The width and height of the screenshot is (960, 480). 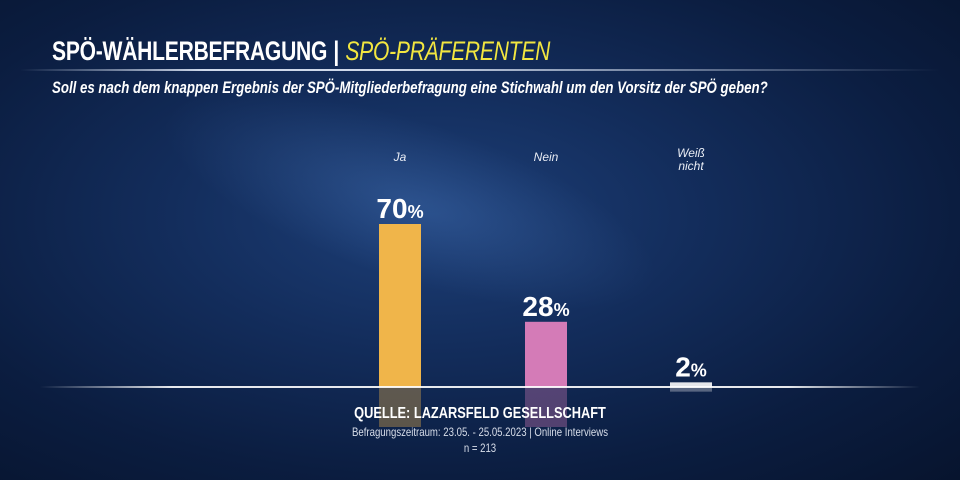 What do you see at coordinates (400, 157) in the screenshot?
I see `category-label: Ja` at bounding box center [400, 157].